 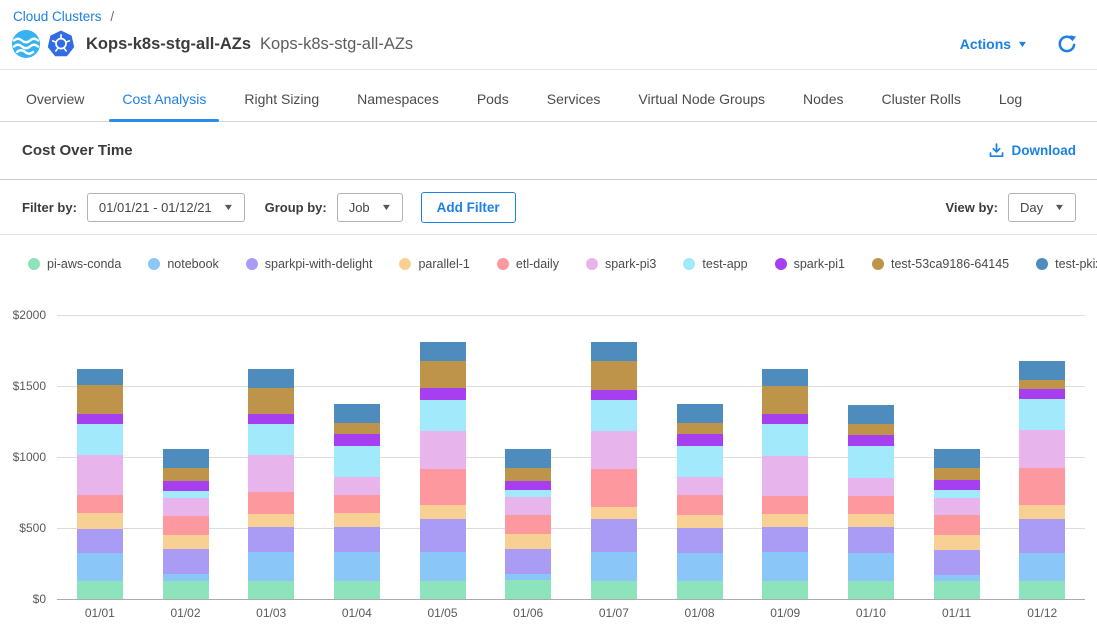 I want to click on legend-item-test-pkix: test-pkix, so click(x=1066, y=264).